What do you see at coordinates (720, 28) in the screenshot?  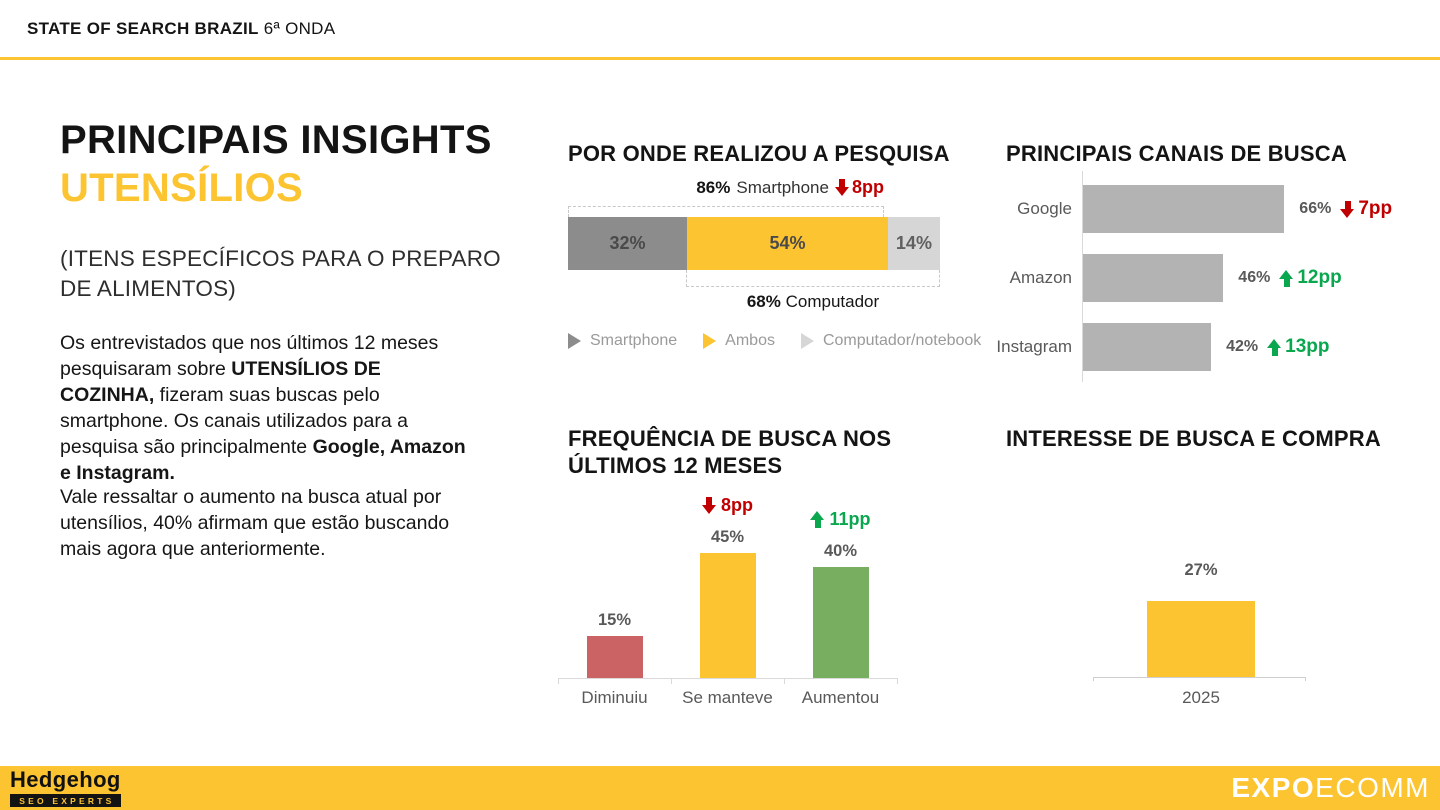 I see `slide-header: STATE OF SEARCH BRAZIL 6ª ONDA` at bounding box center [720, 28].